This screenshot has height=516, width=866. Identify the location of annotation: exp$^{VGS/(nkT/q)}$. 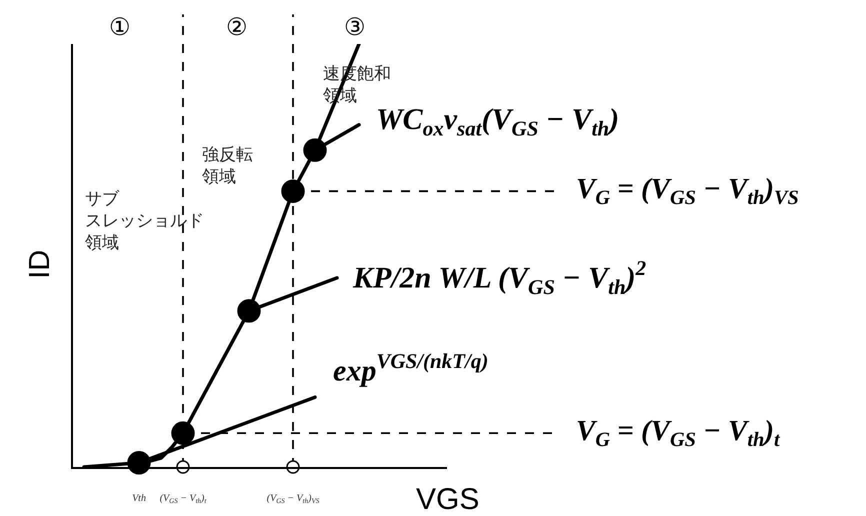
(410, 368).